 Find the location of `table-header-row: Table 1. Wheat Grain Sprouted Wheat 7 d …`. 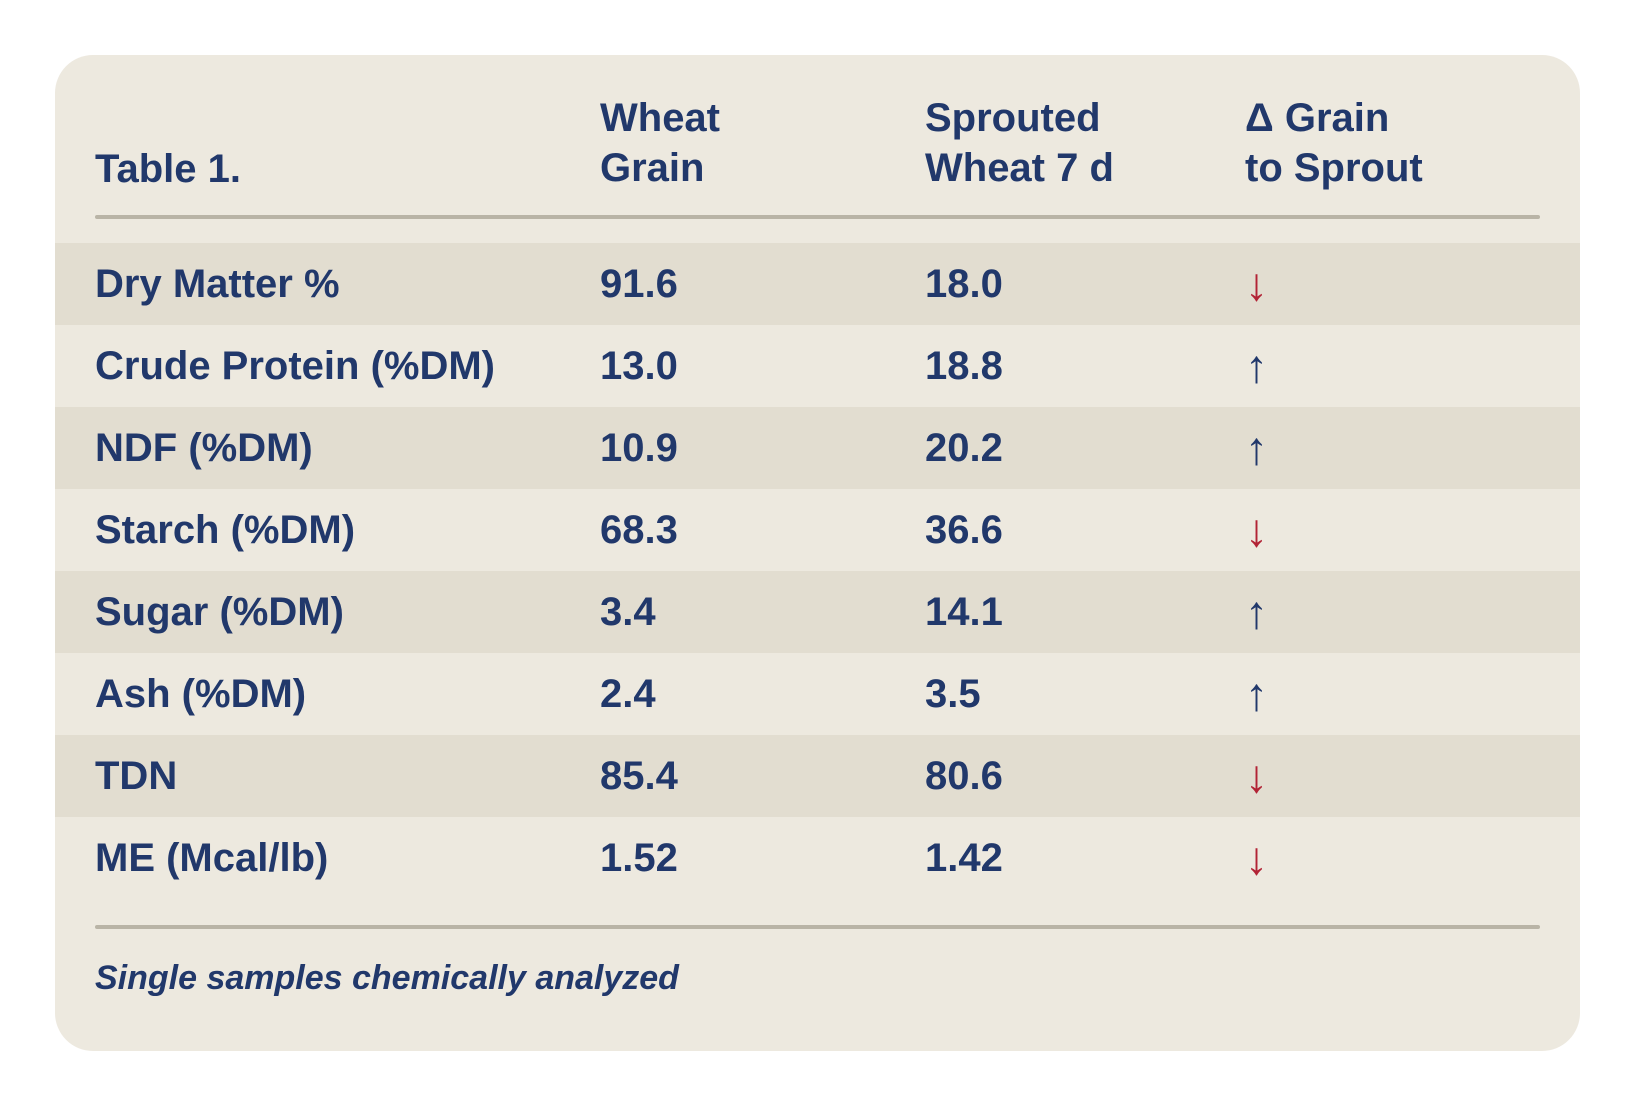

table-header-row: Table 1. Wheat Grain Sprouted Wheat 7 d … is located at coordinates (817, 135).